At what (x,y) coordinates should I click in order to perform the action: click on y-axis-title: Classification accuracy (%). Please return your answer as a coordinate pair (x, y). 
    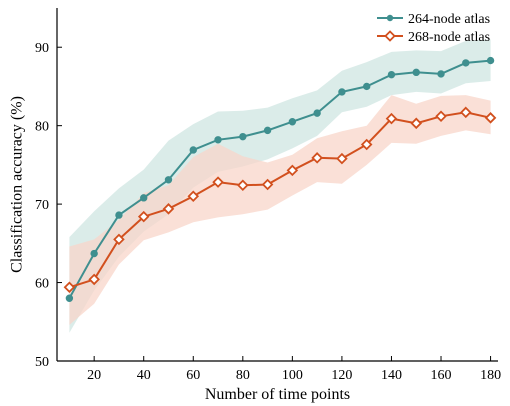
    Looking at the image, I should click on (17, 184).